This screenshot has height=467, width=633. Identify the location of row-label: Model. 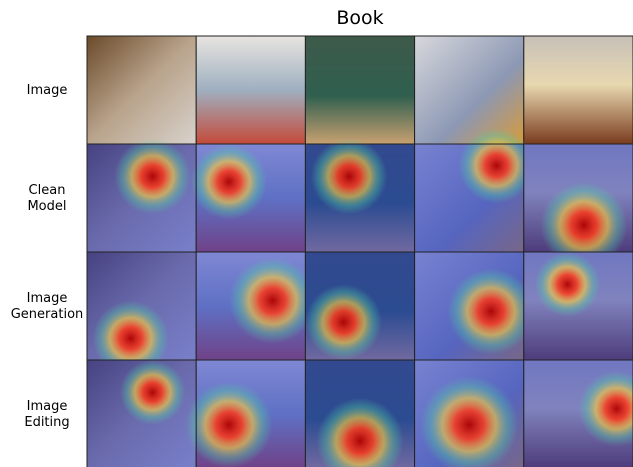
(46, 206).